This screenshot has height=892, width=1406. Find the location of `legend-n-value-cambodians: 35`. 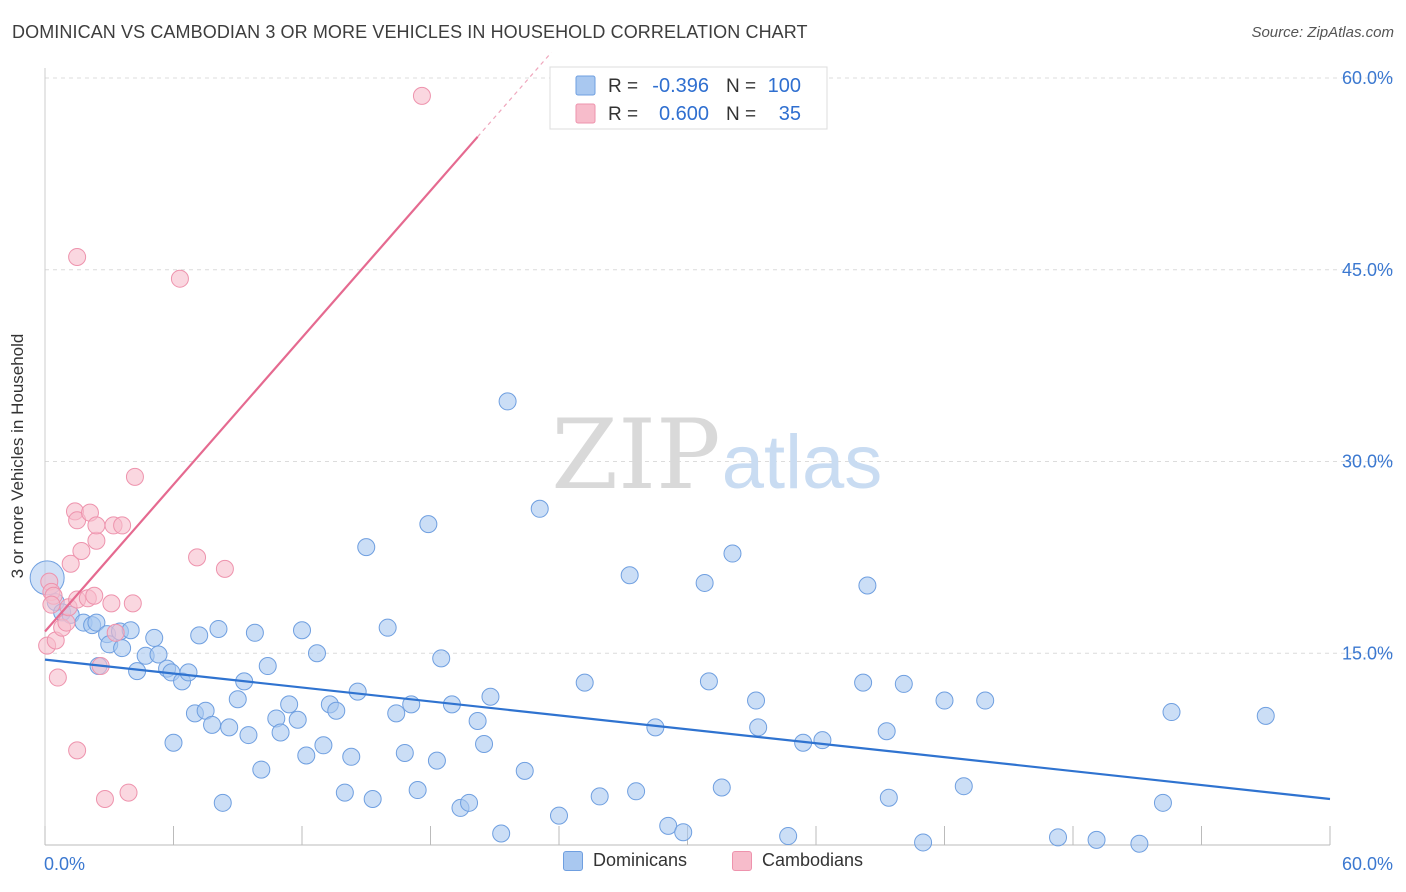

legend-n-value-cambodians: 35 is located at coordinates (790, 114).